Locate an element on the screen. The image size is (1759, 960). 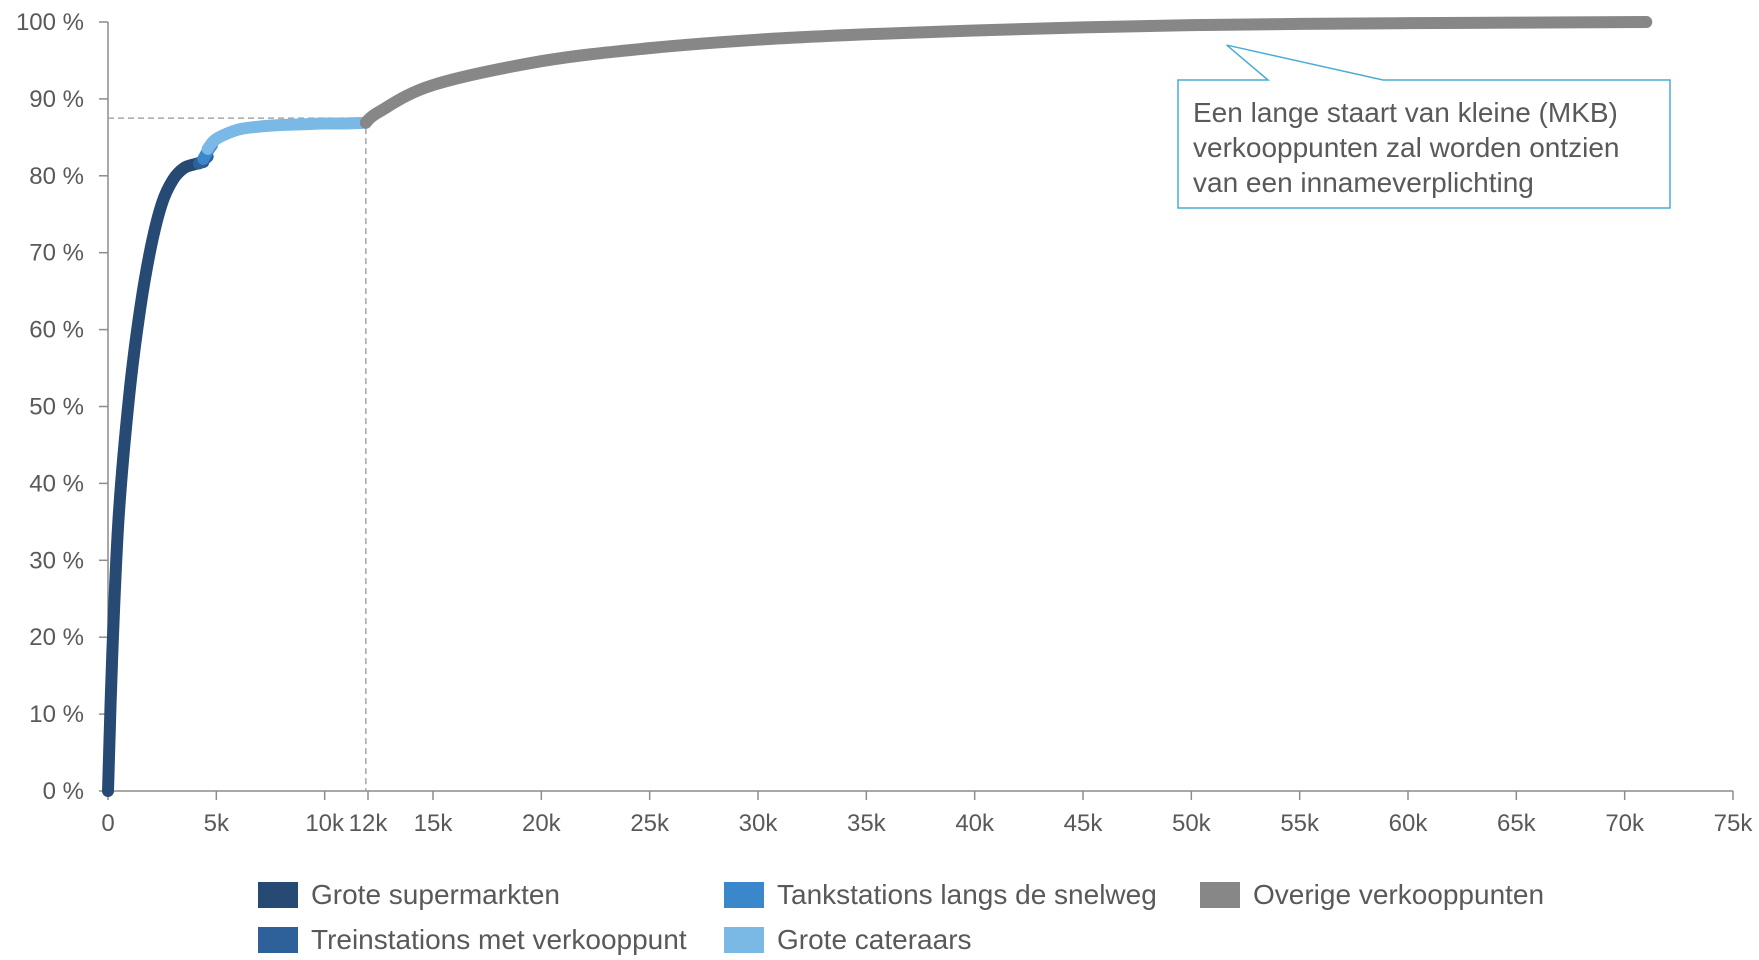
x-tick-label: 55k is located at coordinates (1300, 823).